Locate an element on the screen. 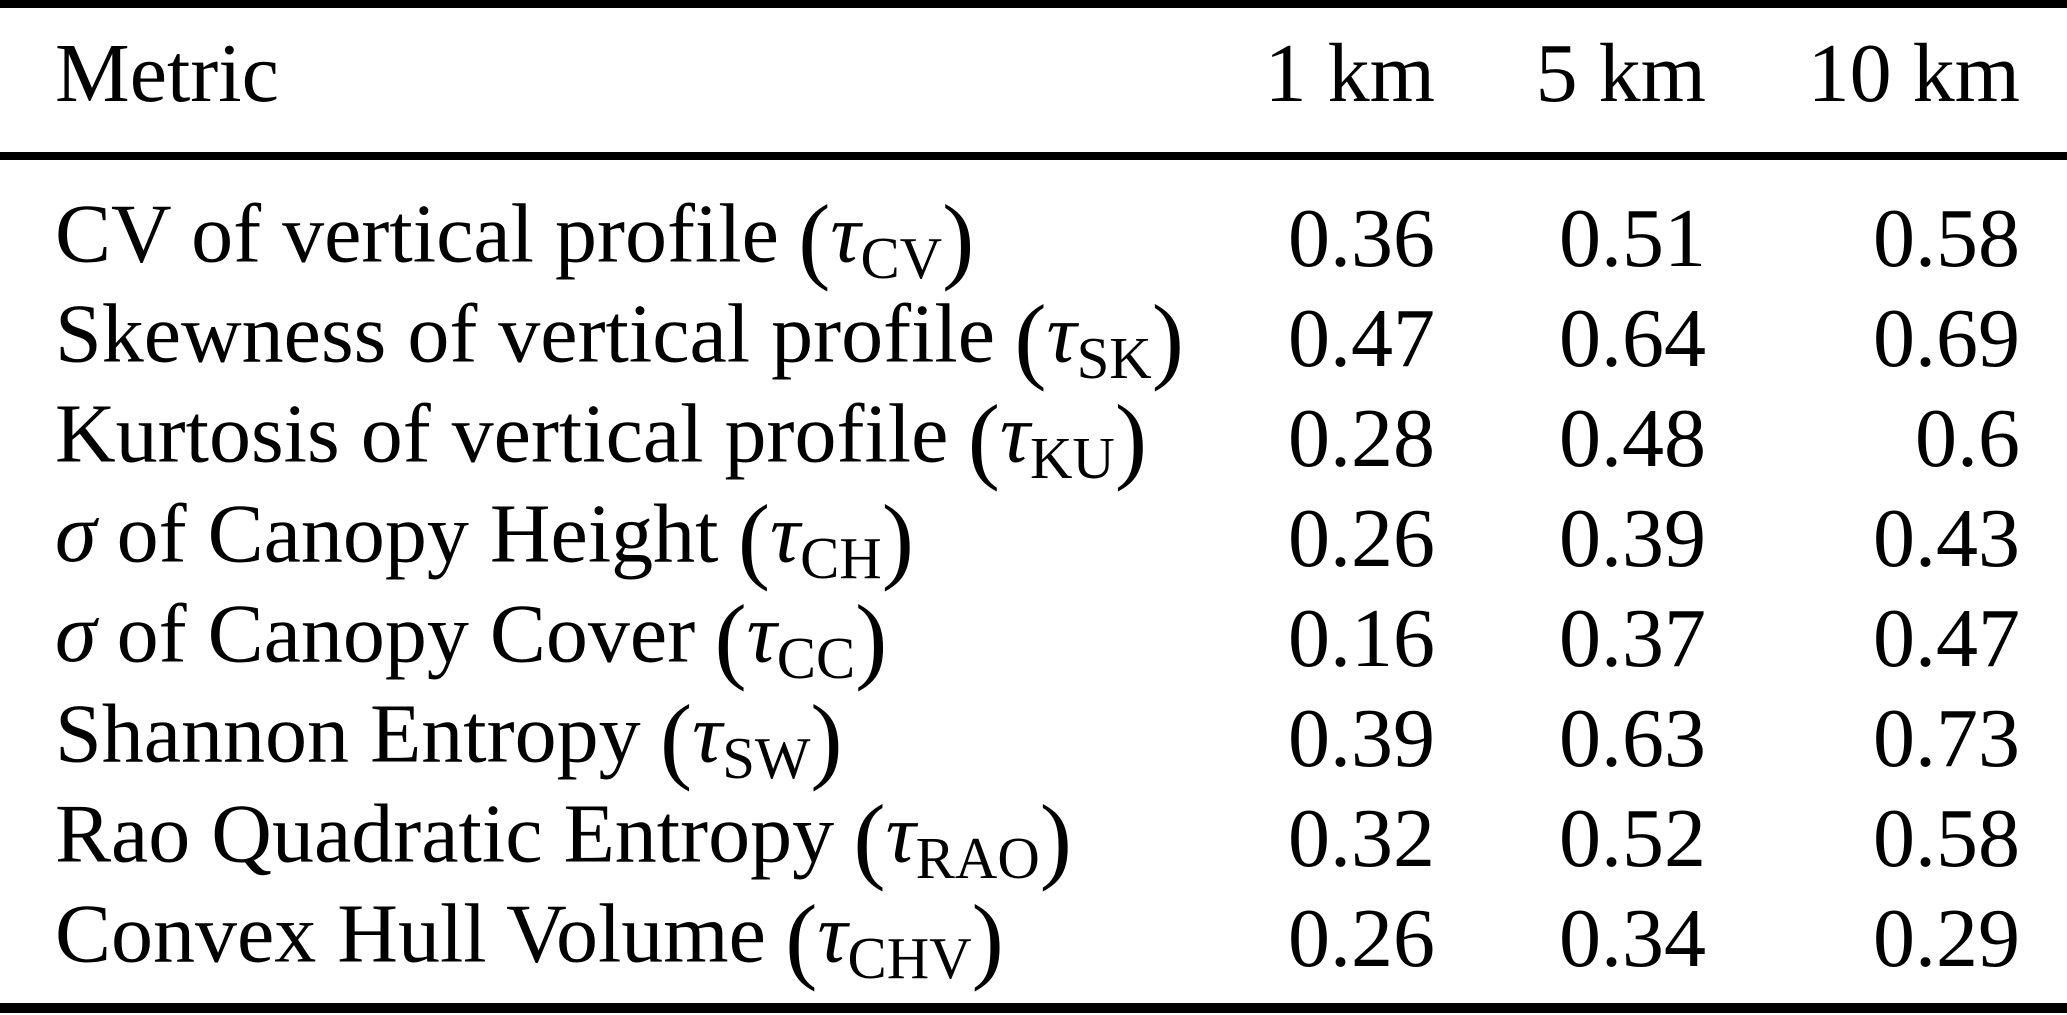 Image resolution: width=2067 pixels, height=1015 pixels. value-1km: 0.16 is located at coordinates (1361, 638).